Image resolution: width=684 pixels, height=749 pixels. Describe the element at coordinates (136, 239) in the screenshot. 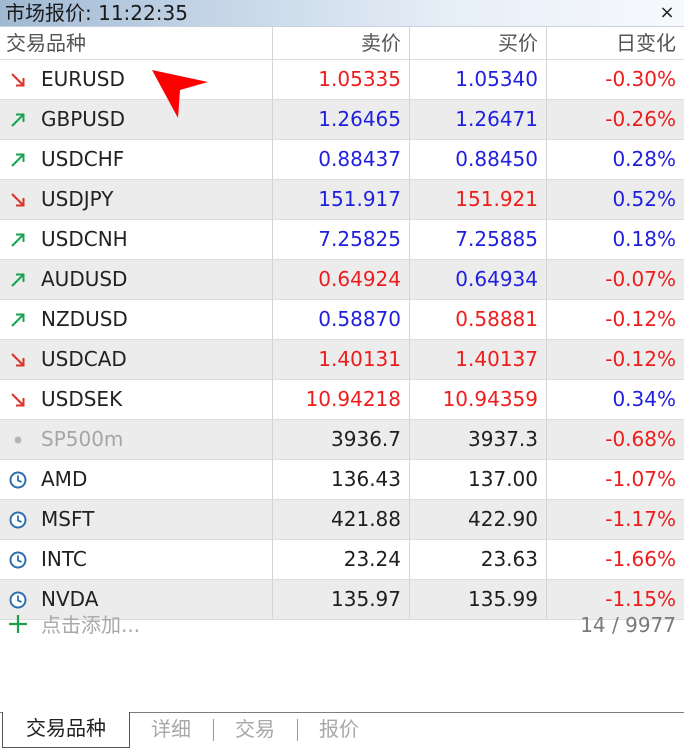

I see `symbol-cell: USDCNH` at that location.